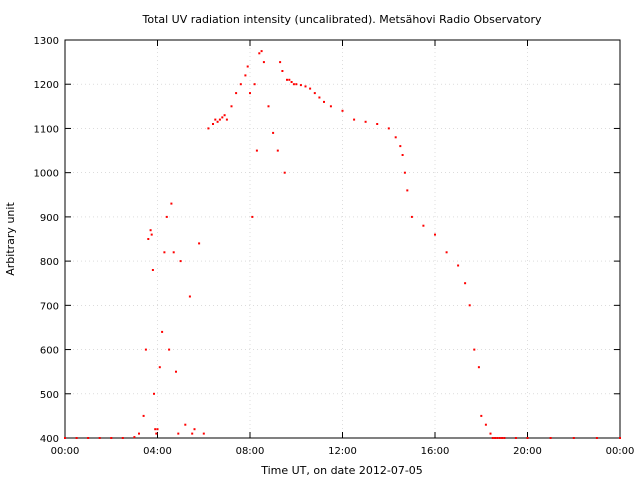  Describe the element at coordinates (46, 174) in the screenshot. I see `y-tick-label: 1000` at that location.